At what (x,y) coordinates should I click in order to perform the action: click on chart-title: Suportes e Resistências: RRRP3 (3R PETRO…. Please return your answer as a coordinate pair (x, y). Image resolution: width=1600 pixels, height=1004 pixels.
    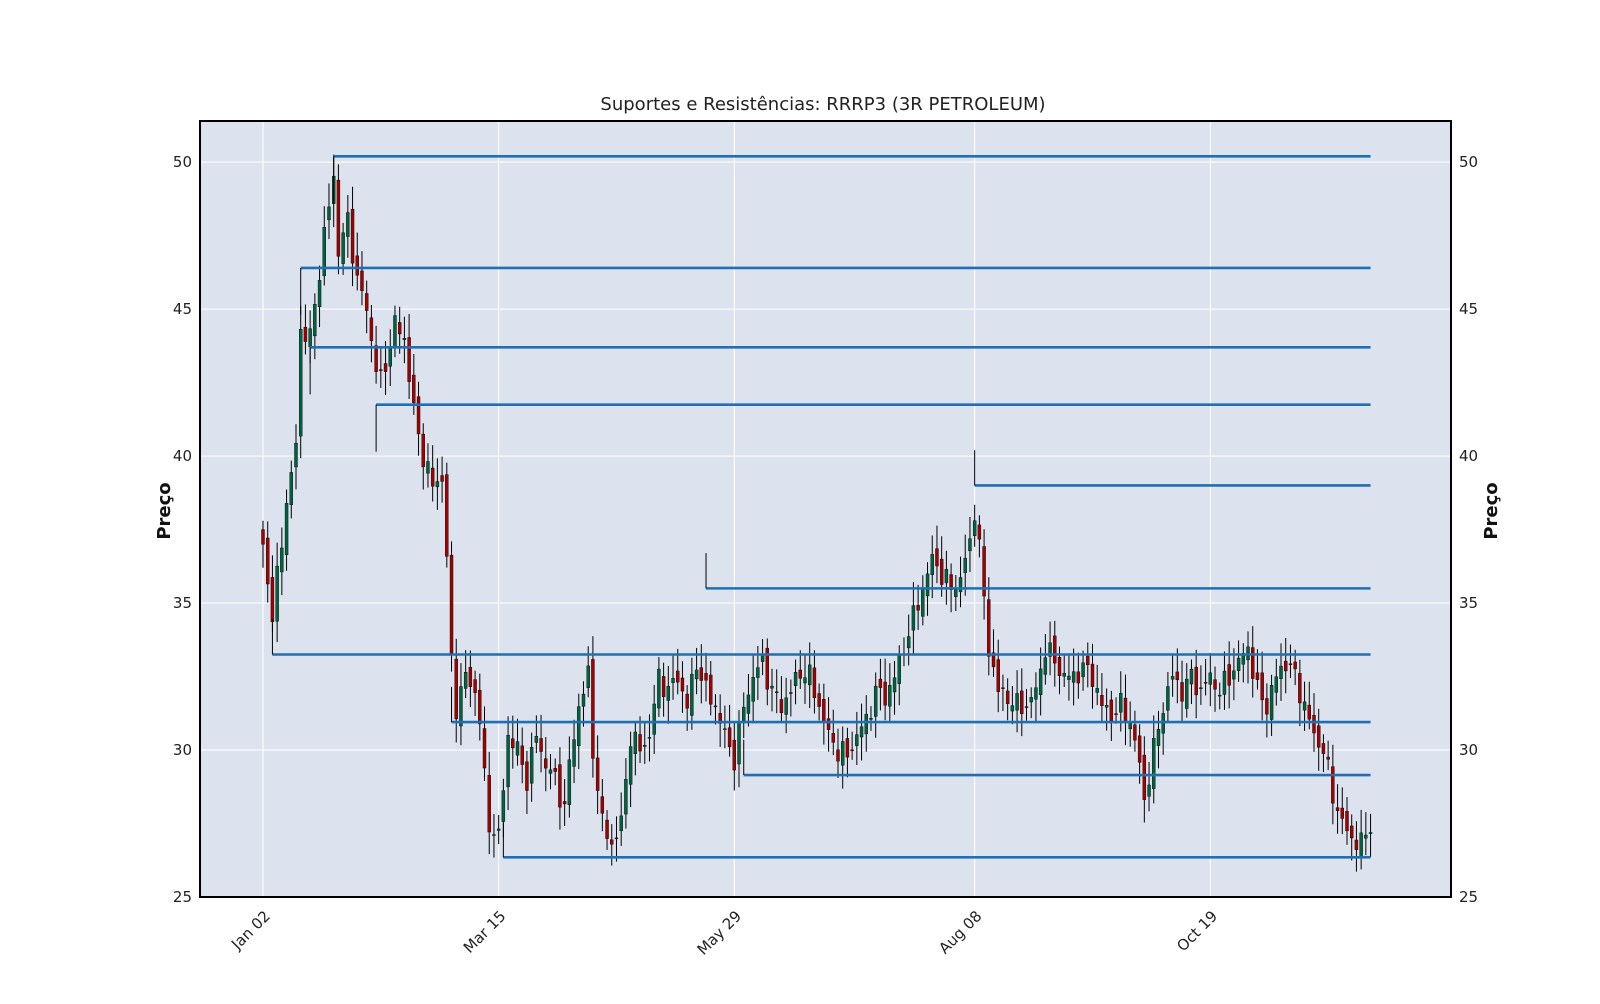
    Looking at the image, I should click on (822, 104).